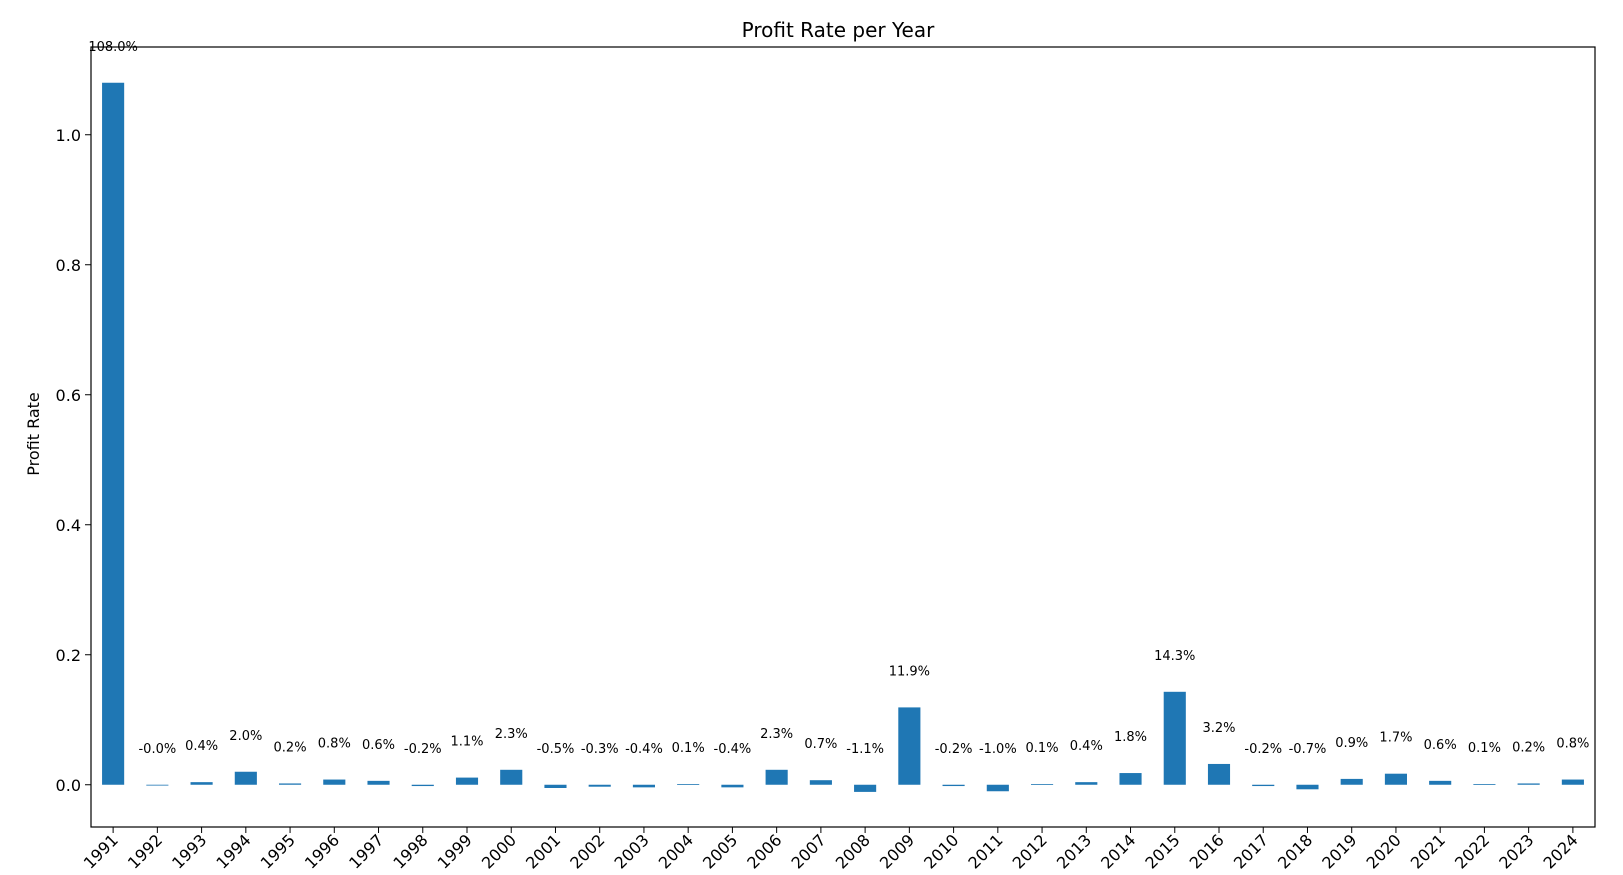 This screenshot has width=1623, height=875. What do you see at coordinates (145, 851) in the screenshot?
I see `x-tick-label: 1992` at bounding box center [145, 851].